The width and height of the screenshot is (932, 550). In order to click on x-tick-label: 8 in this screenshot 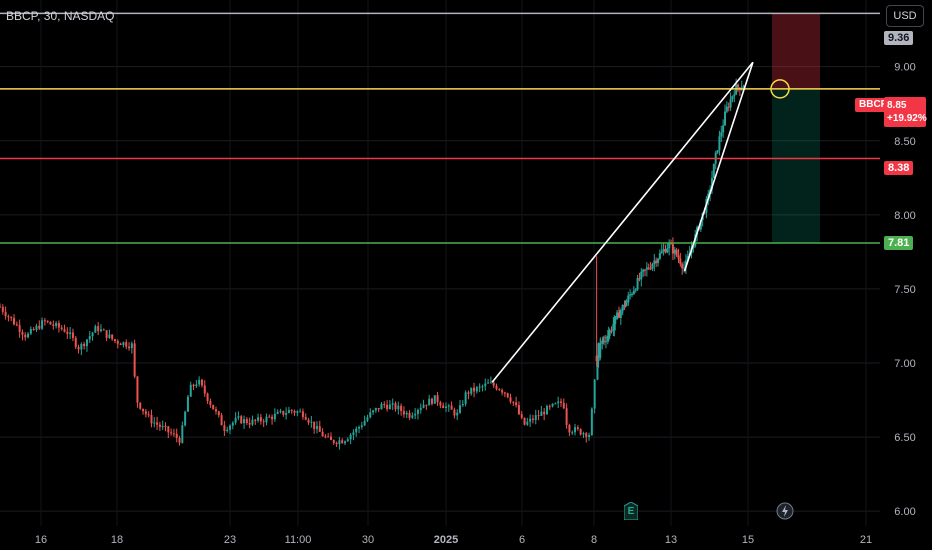, I will do `click(594, 540)`.